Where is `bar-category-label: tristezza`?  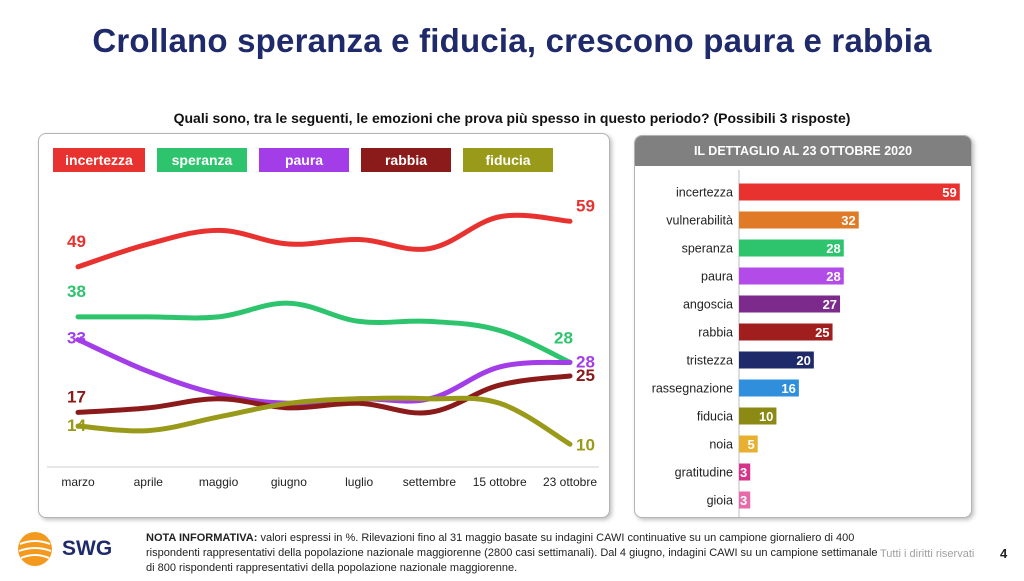
bar-category-label: tristezza is located at coordinates (709, 361).